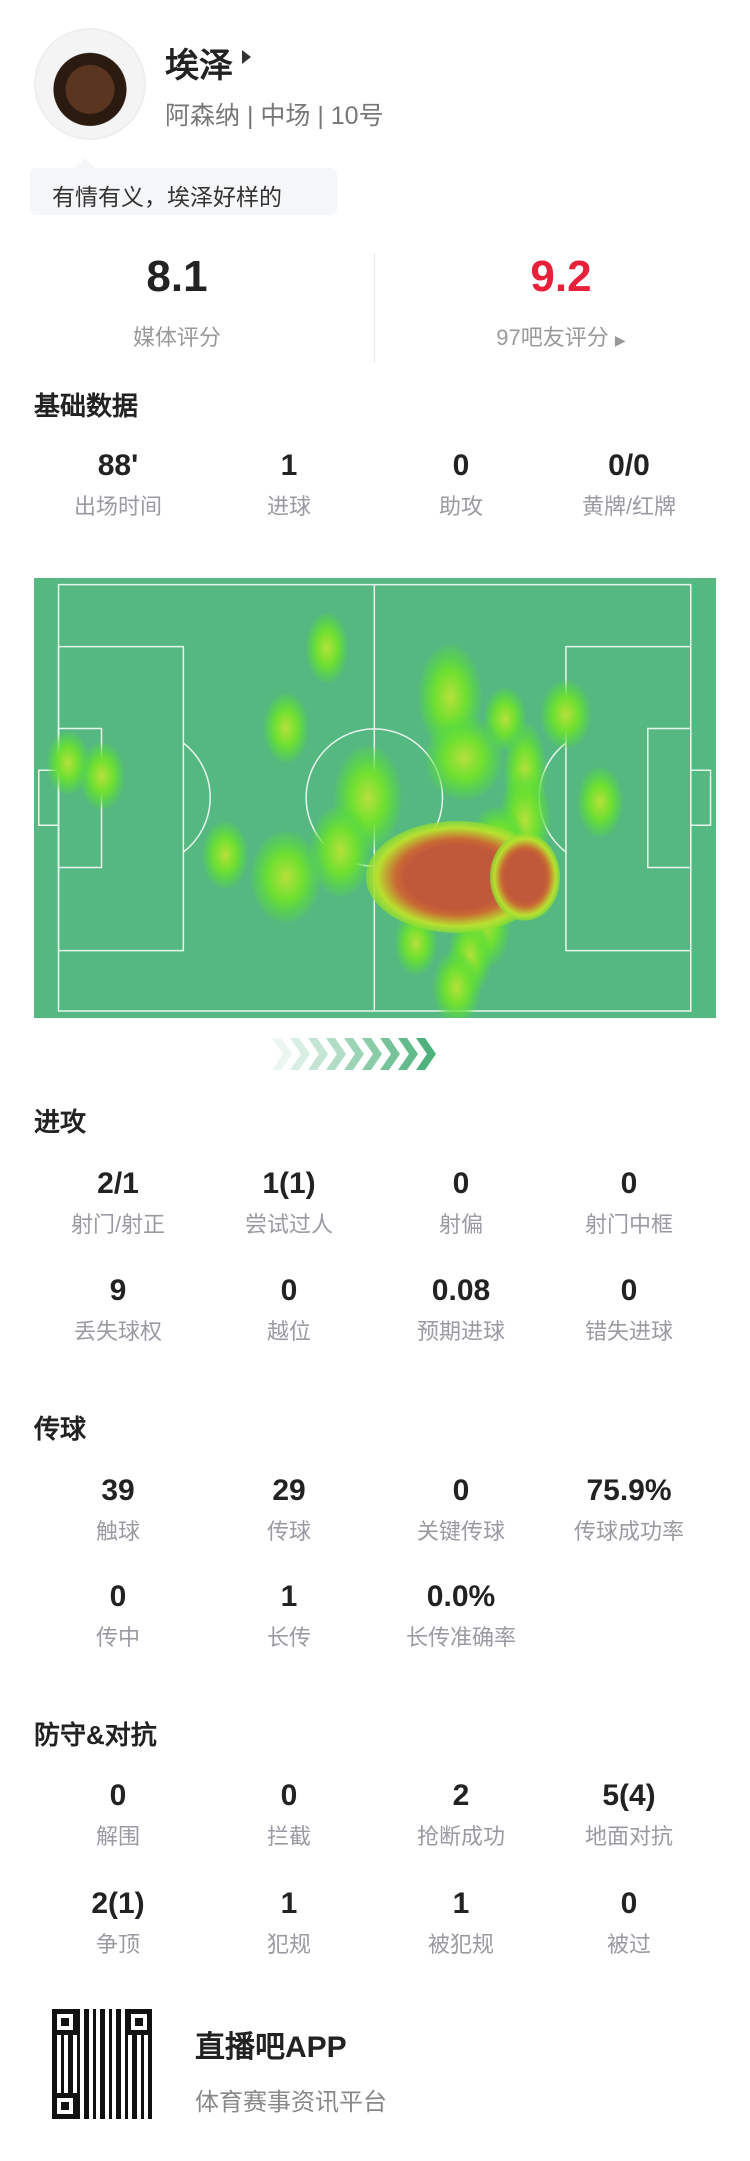  I want to click on stat-label: 黄牌/红牌, so click(629, 506).